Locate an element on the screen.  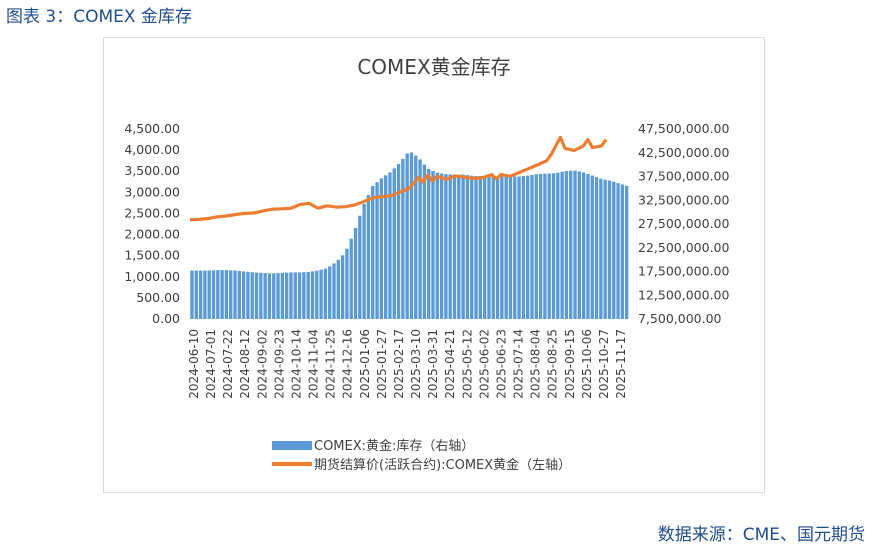
x-tick-label: 2024-07-22 is located at coordinates (228, 364).